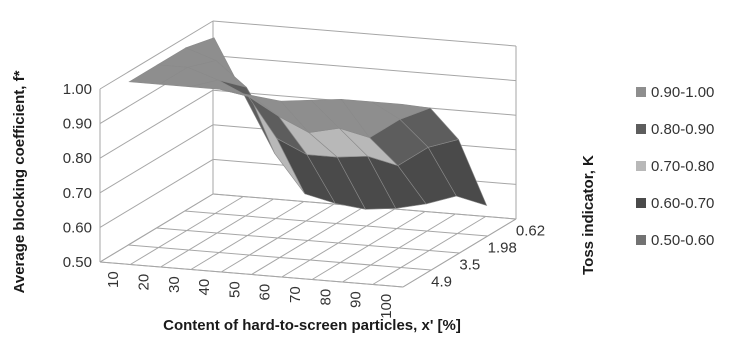 This screenshot has width=752, height=342. What do you see at coordinates (682, 92) in the screenshot?
I see `legend-label: 0.90-1.00` at bounding box center [682, 92].